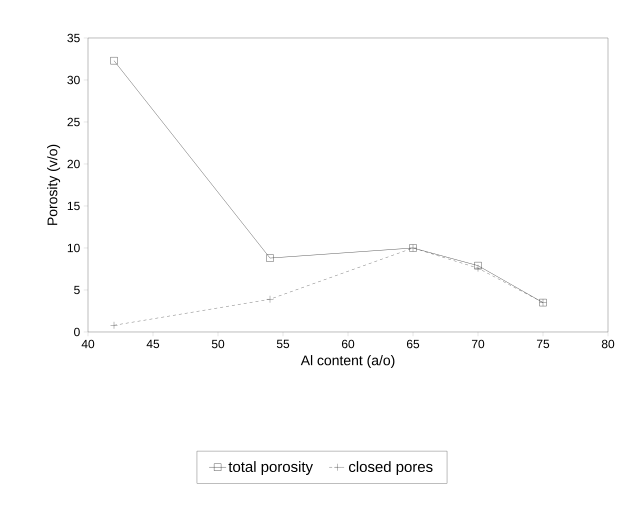 This screenshot has height=517, width=640. Describe the element at coordinates (348, 344) in the screenshot. I see `x-tick-label: 60` at that location.